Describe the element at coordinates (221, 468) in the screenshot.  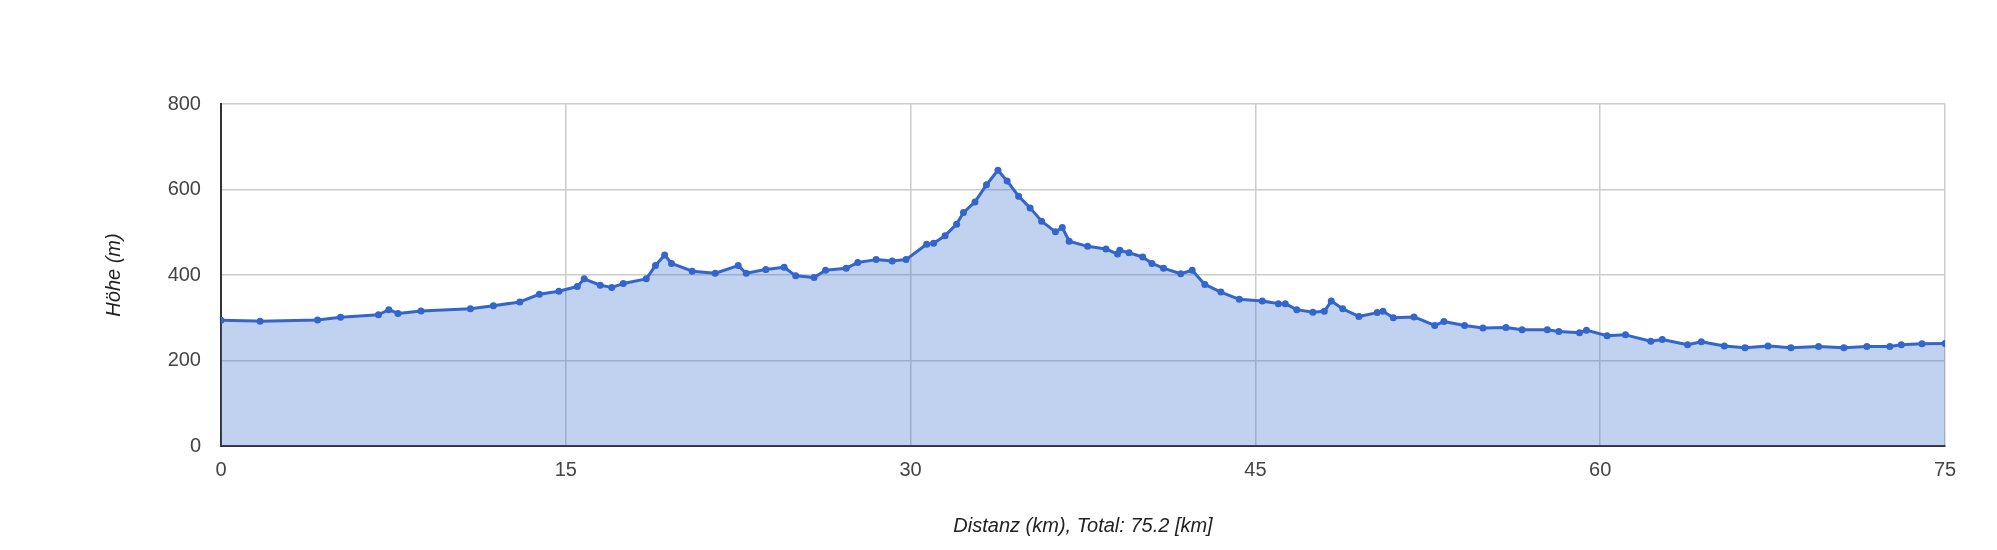
I see `x-tick-label: 0` at that location.